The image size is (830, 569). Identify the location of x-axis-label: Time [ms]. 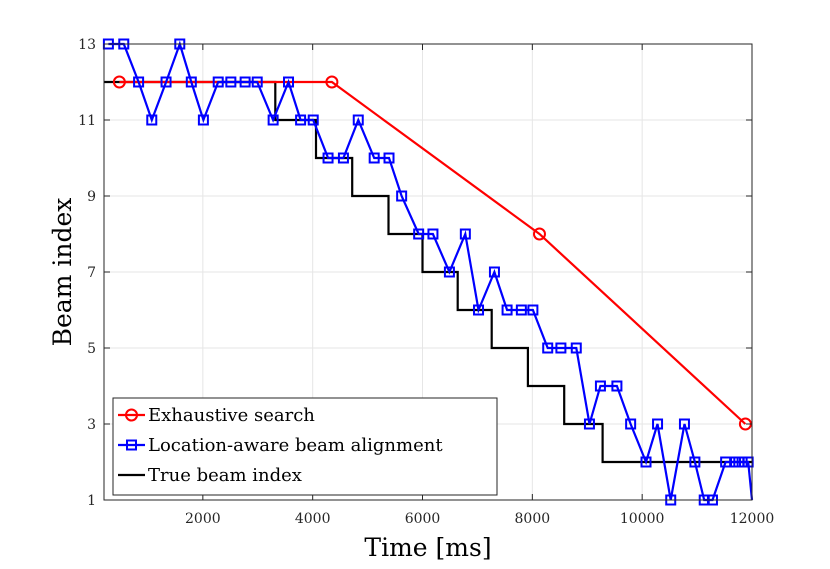
(427, 547).